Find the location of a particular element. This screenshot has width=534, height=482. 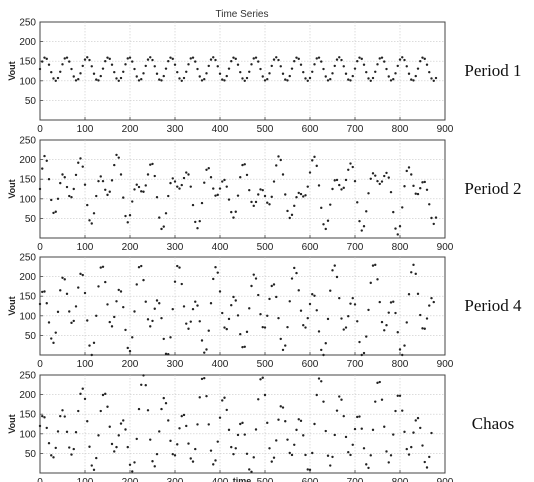

x-tick-label: 300 is located at coordinates (175, 129).